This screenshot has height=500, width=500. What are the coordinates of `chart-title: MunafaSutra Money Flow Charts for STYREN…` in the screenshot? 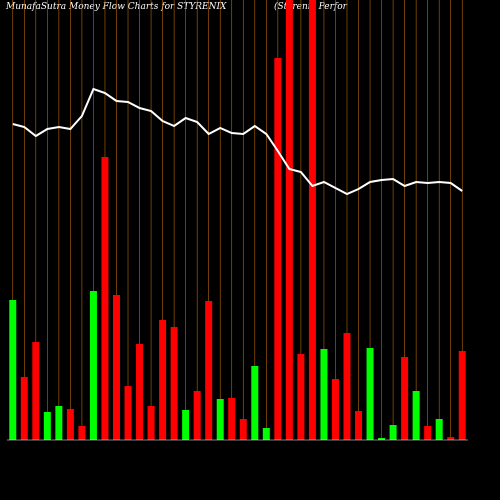 It's located at (116, 7).